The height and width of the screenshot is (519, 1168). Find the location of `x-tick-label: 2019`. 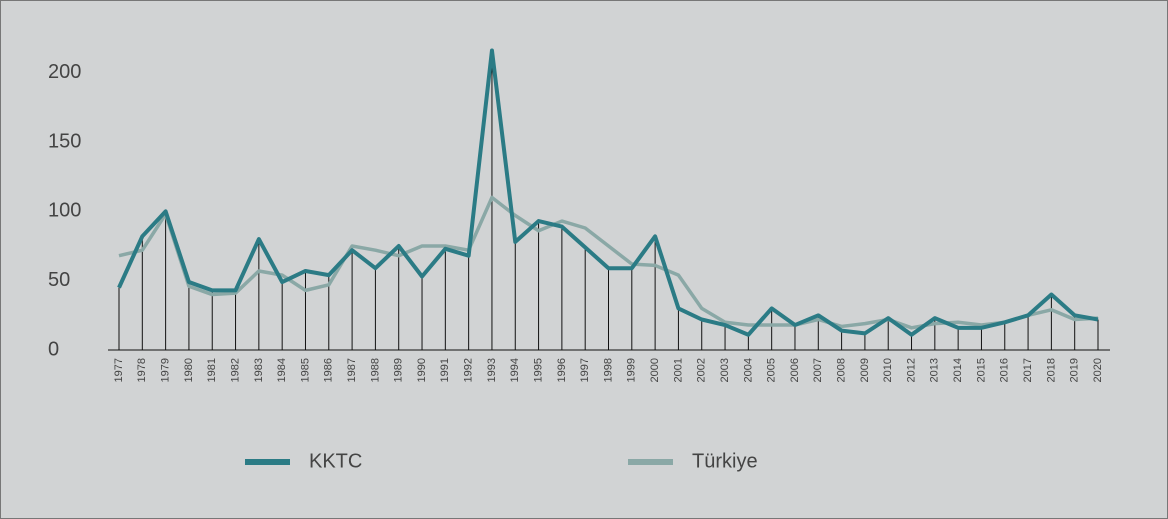

x-tick-label: 2019 is located at coordinates (1075, 370).